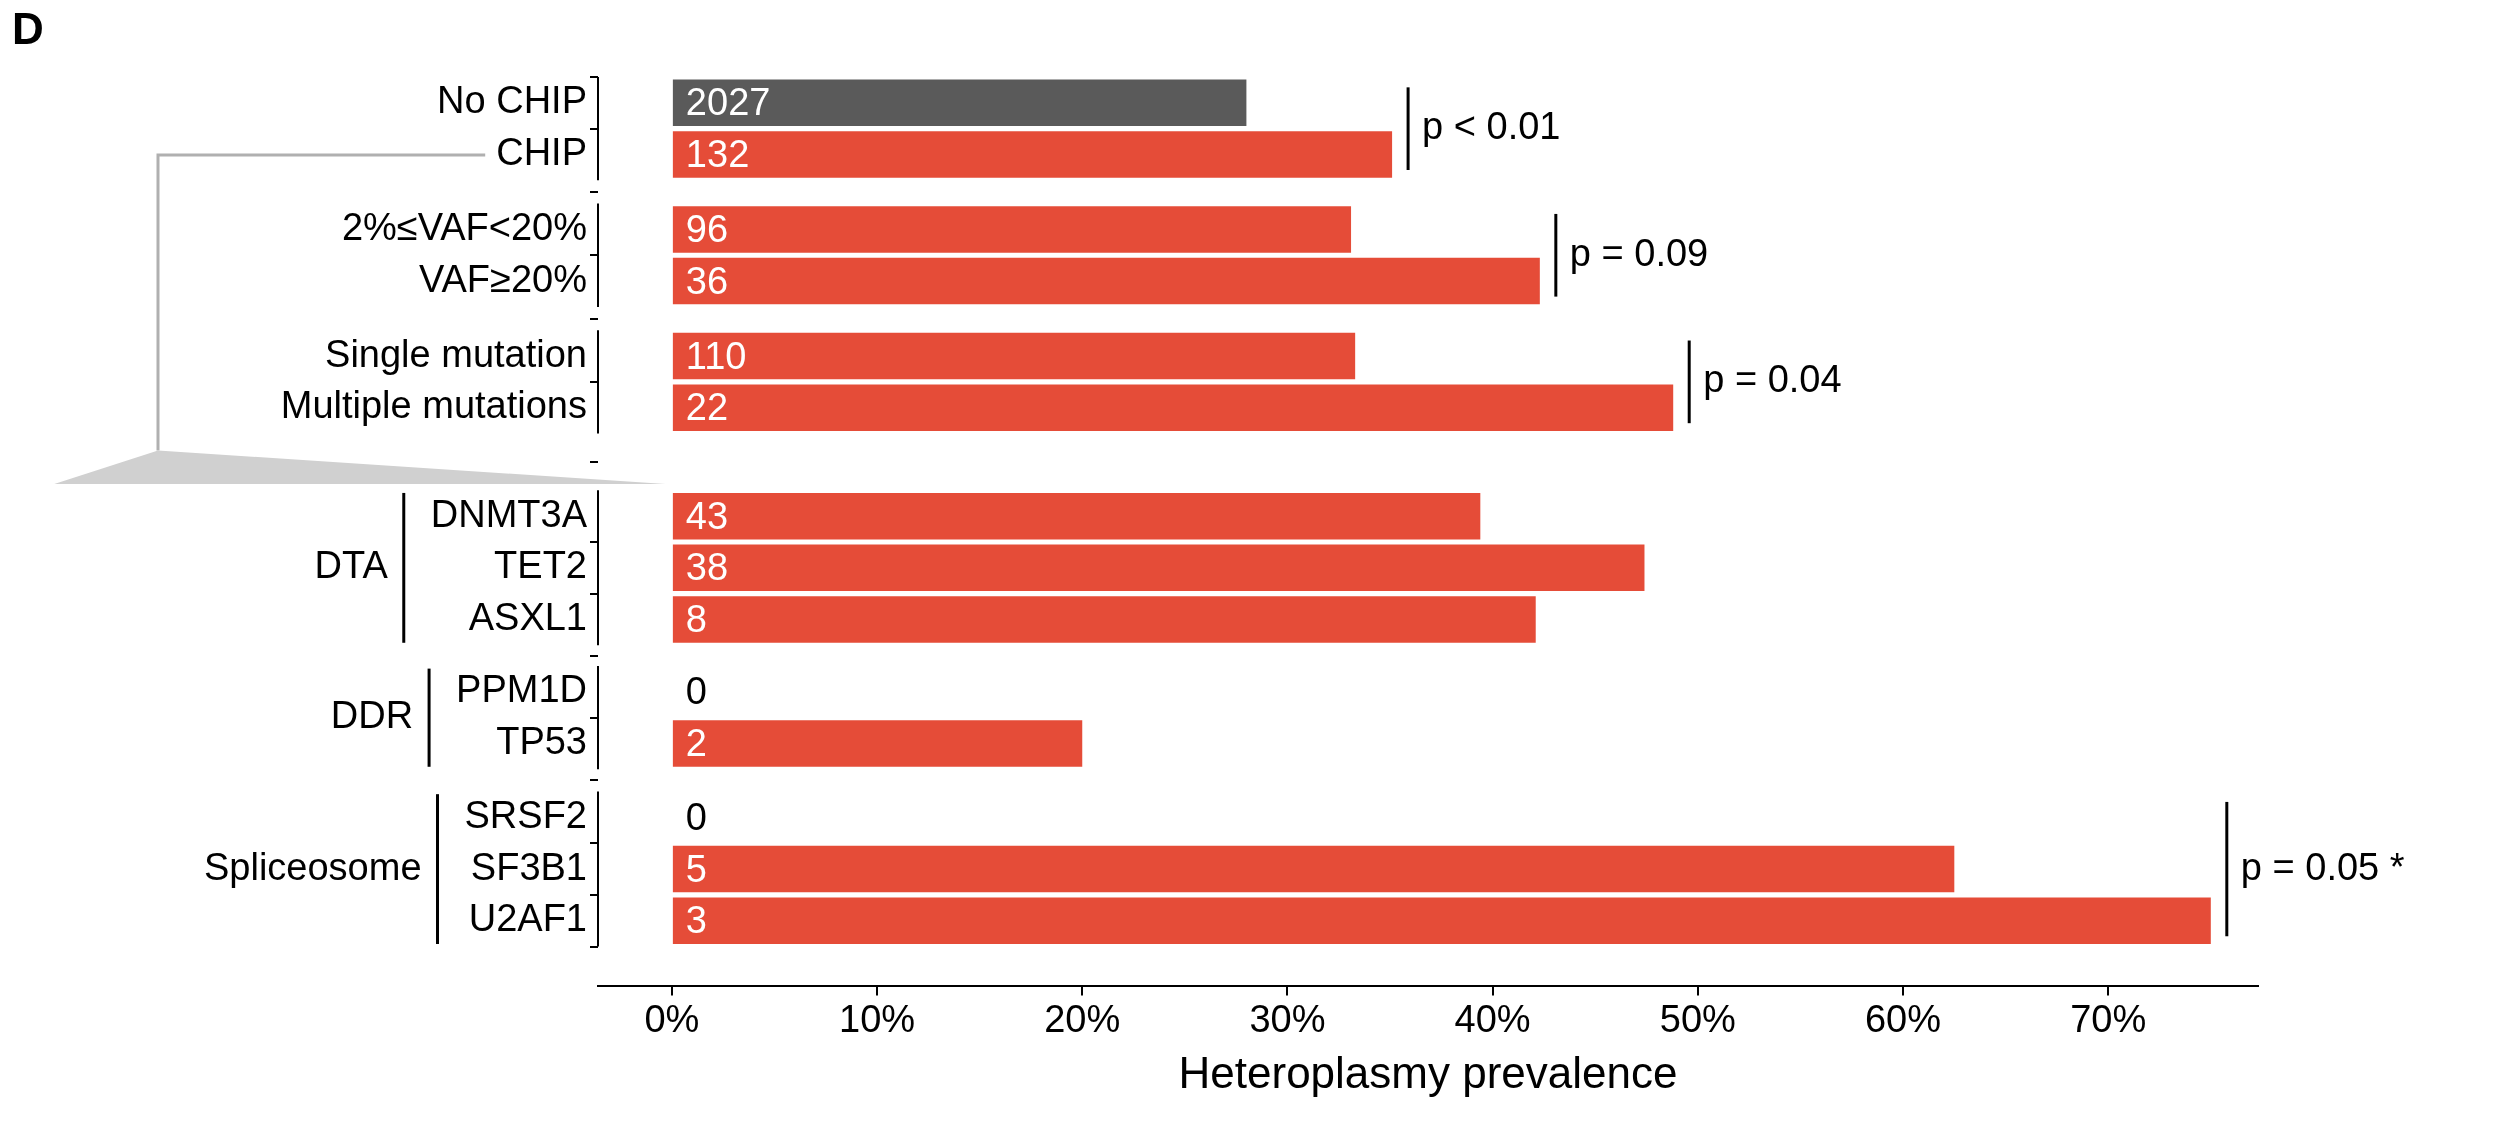 The width and height of the screenshot is (2499, 1127). Describe the element at coordinates (1082, 1018) in the screenshot. I see `x-tick-label: 20%` at that location.